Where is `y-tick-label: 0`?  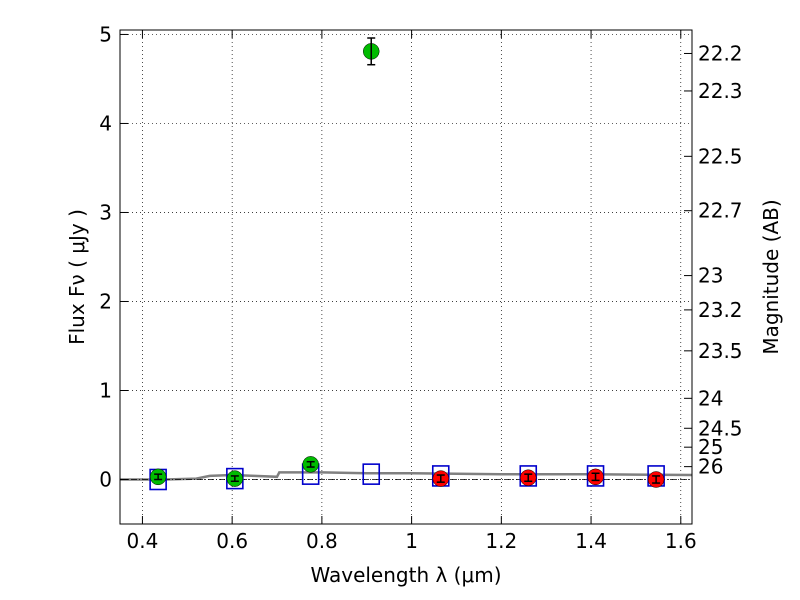 y-tick-label: 0 is located at coordinates (105, 479).